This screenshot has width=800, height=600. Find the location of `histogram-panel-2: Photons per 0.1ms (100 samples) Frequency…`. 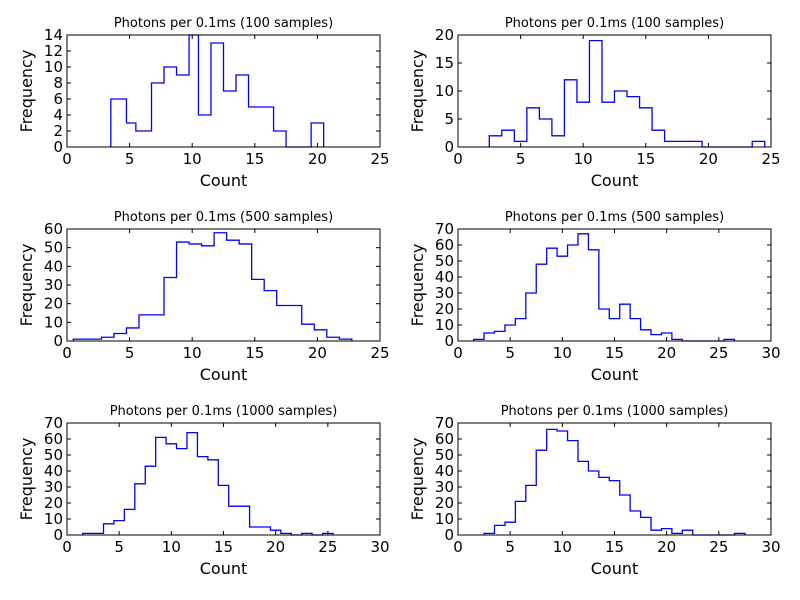

histogram-panel-2: Photons per 0.1ms (100 samples) Frequency… is located at coordinates (594, 103).